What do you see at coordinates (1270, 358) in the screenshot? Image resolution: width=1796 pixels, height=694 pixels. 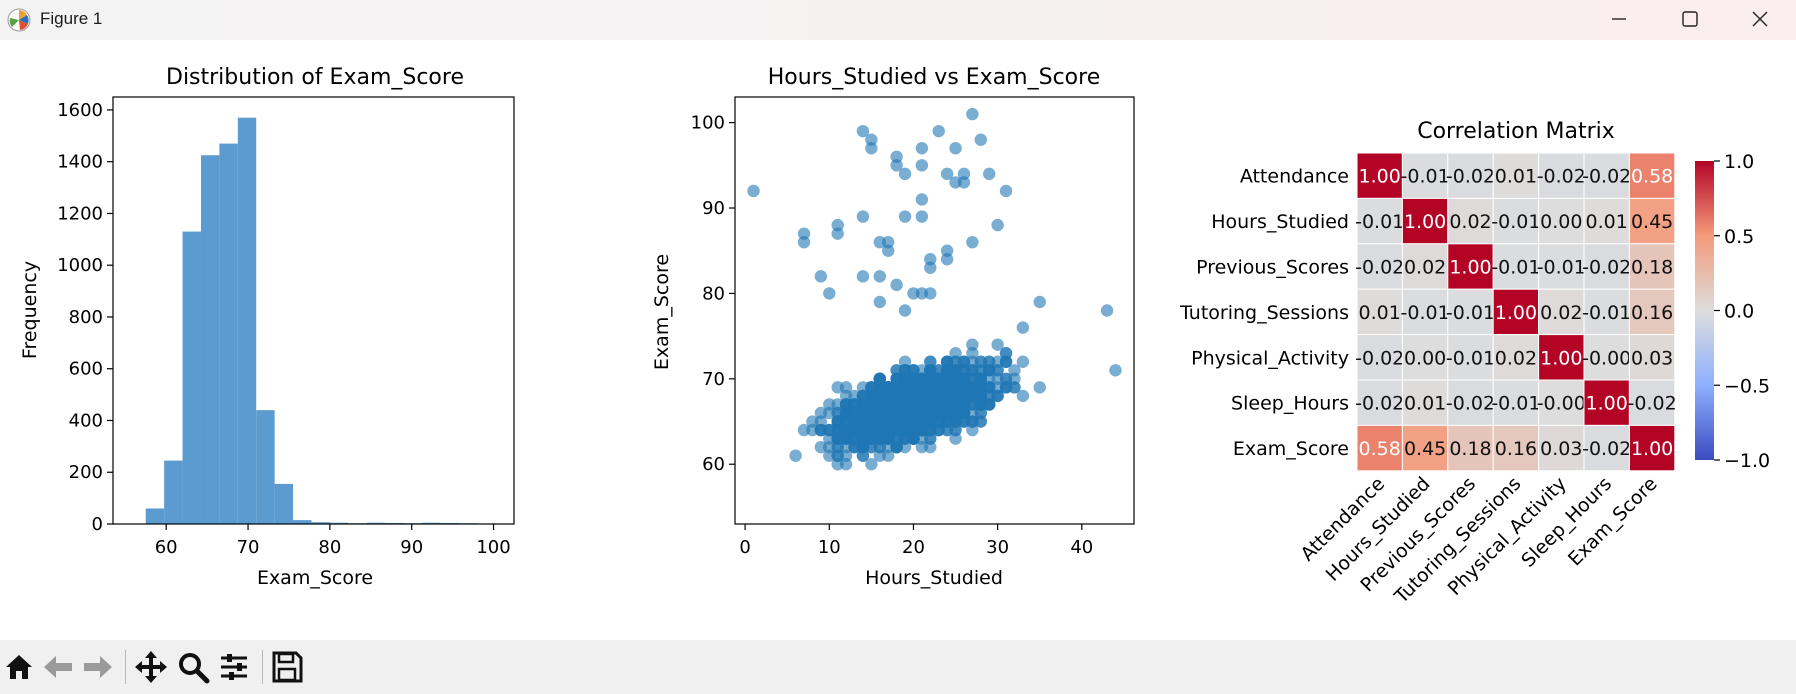 I see `heat-row-label: Physical_Activity` at bounding box center [1270, 358].